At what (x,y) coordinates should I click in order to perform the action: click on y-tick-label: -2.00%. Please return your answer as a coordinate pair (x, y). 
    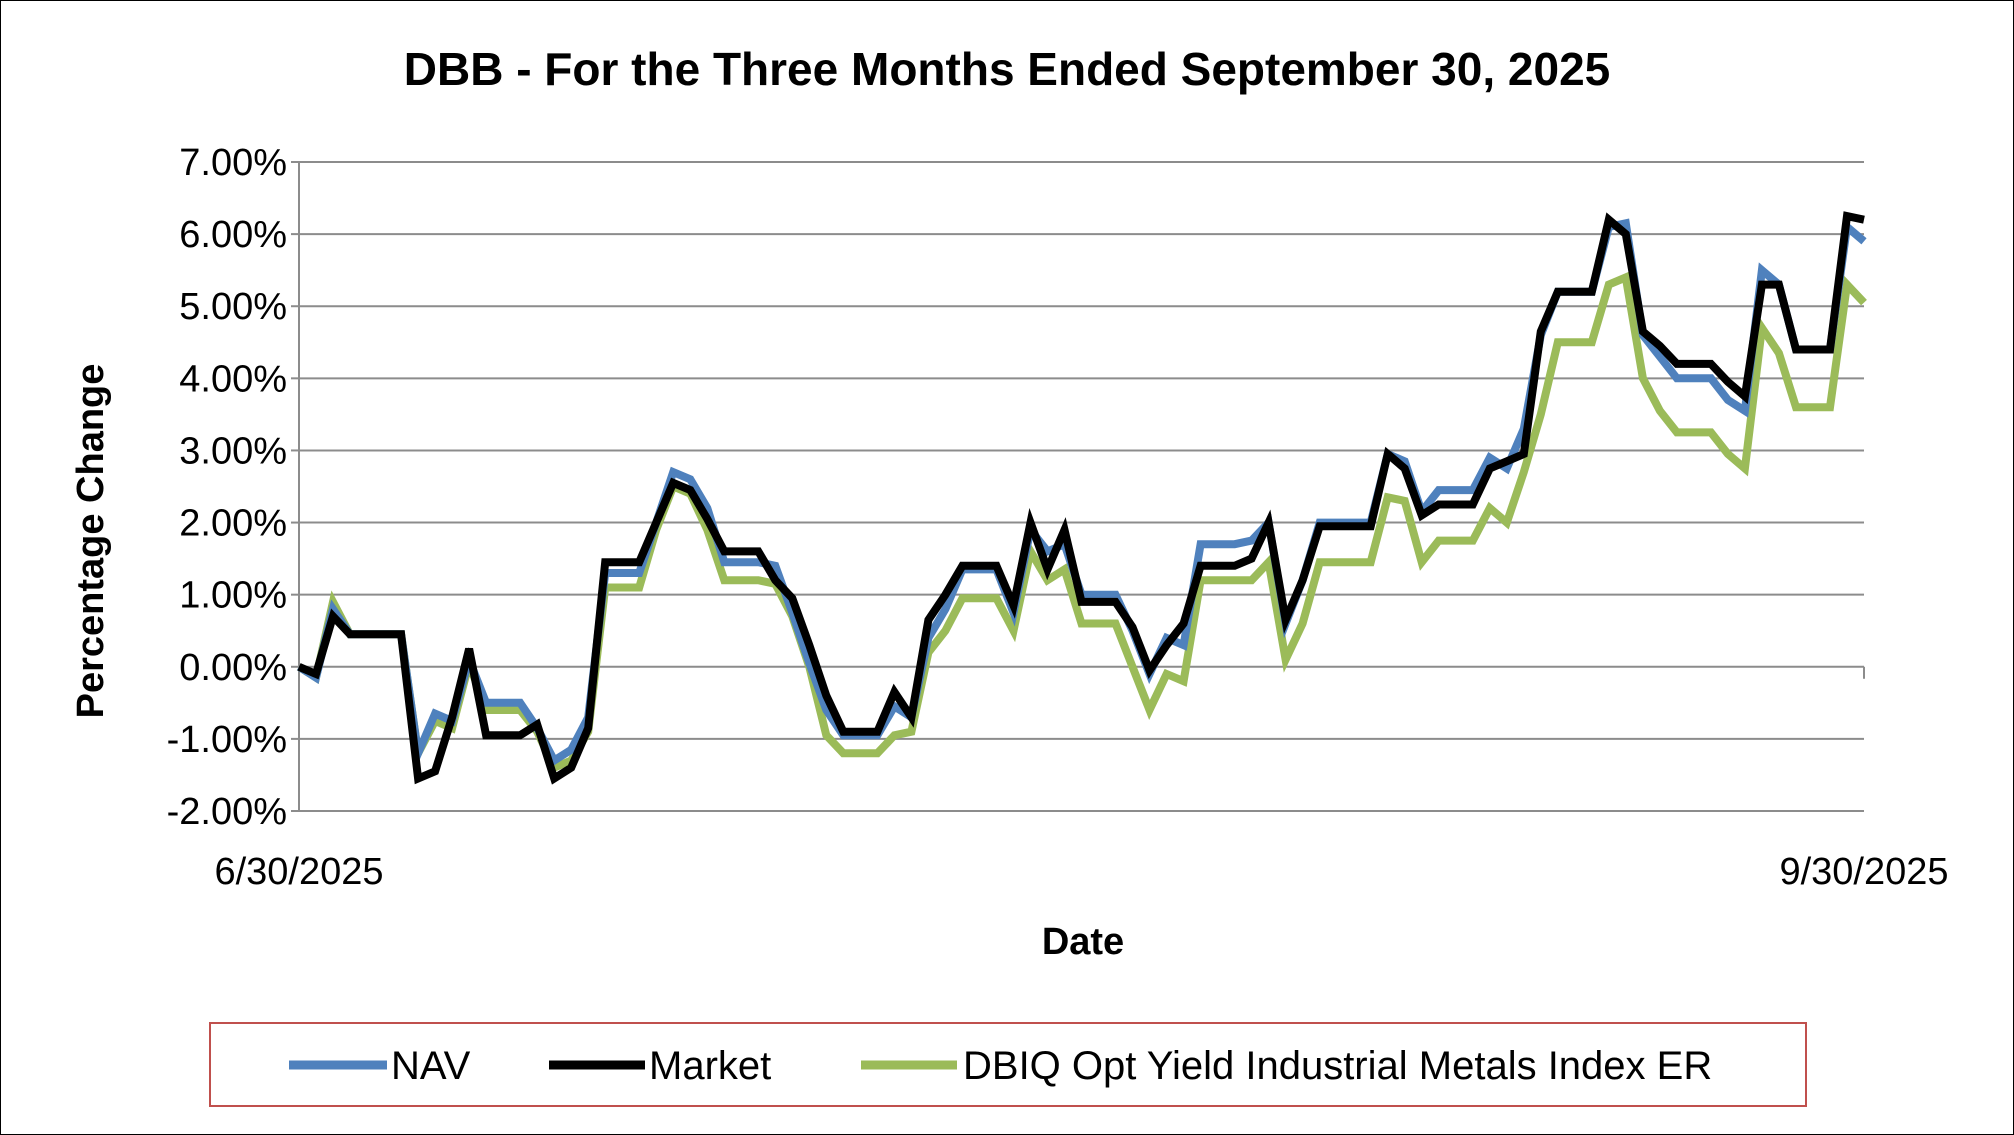
    Looking at the image, I should click on (227, 812).